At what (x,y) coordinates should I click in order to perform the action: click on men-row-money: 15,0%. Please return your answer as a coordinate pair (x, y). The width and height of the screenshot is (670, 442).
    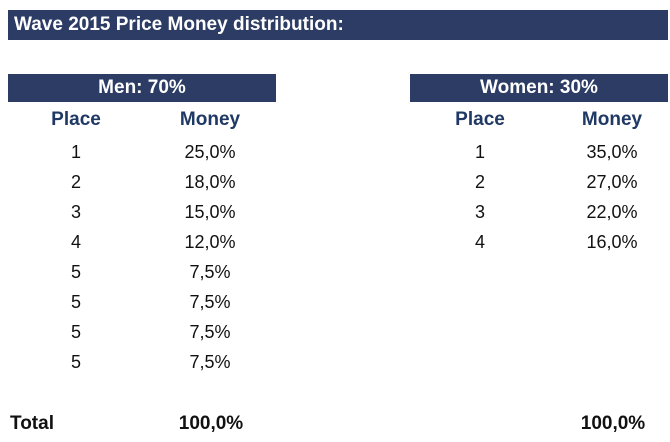
    Looking at the image, I should click on (210, 212).